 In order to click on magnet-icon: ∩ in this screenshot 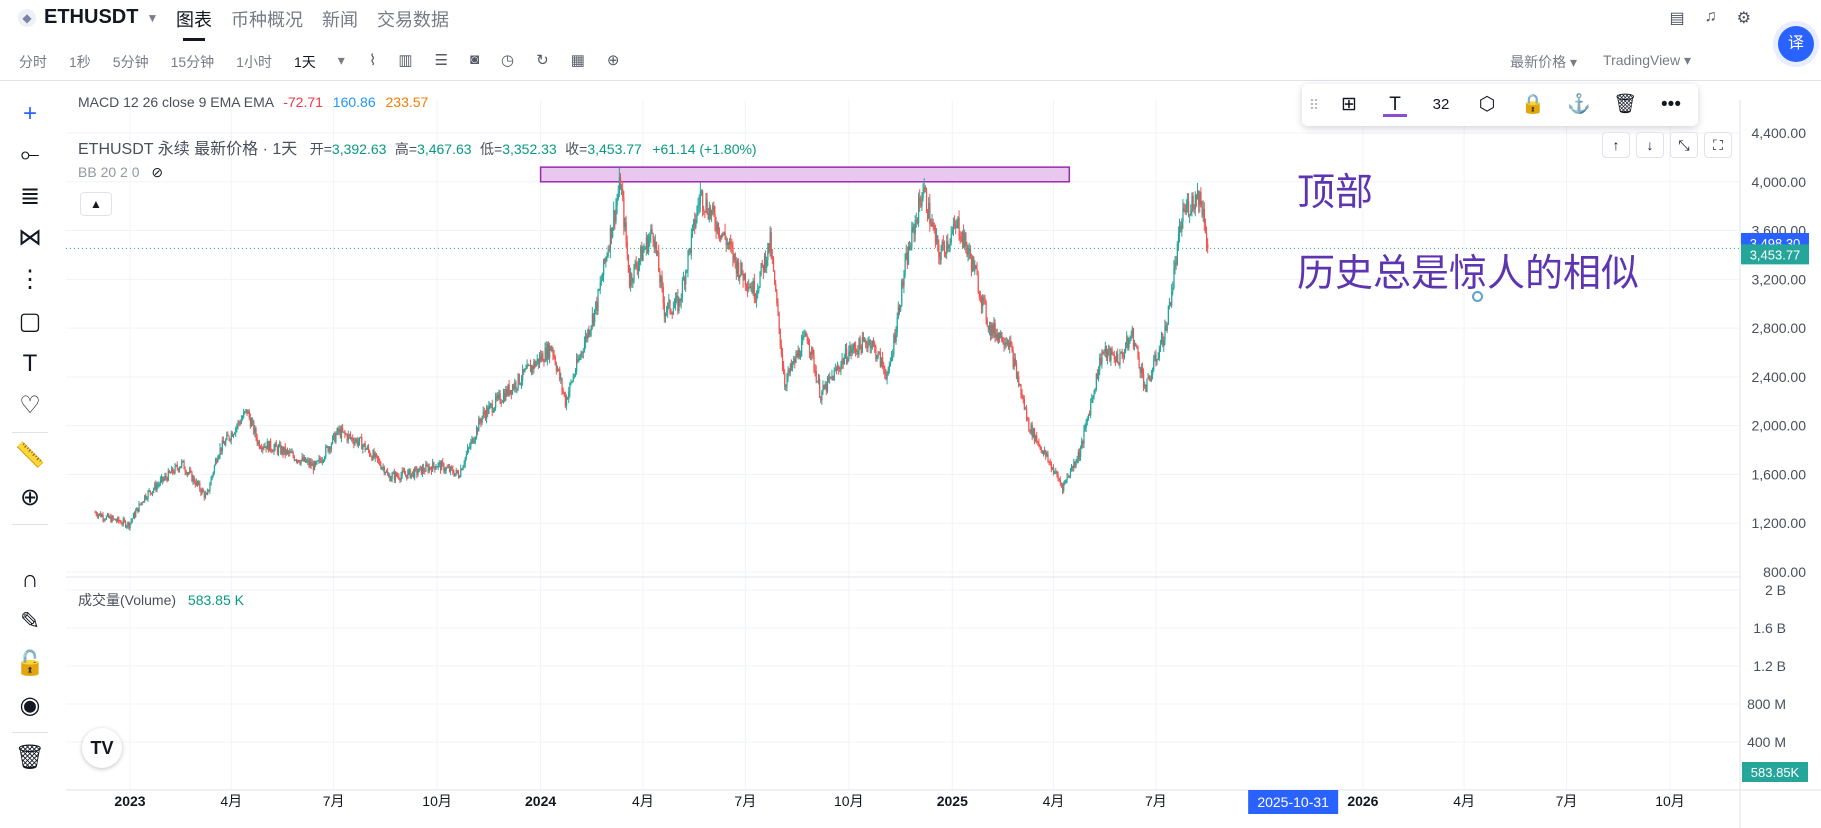, I will do `click(30, 579)`.